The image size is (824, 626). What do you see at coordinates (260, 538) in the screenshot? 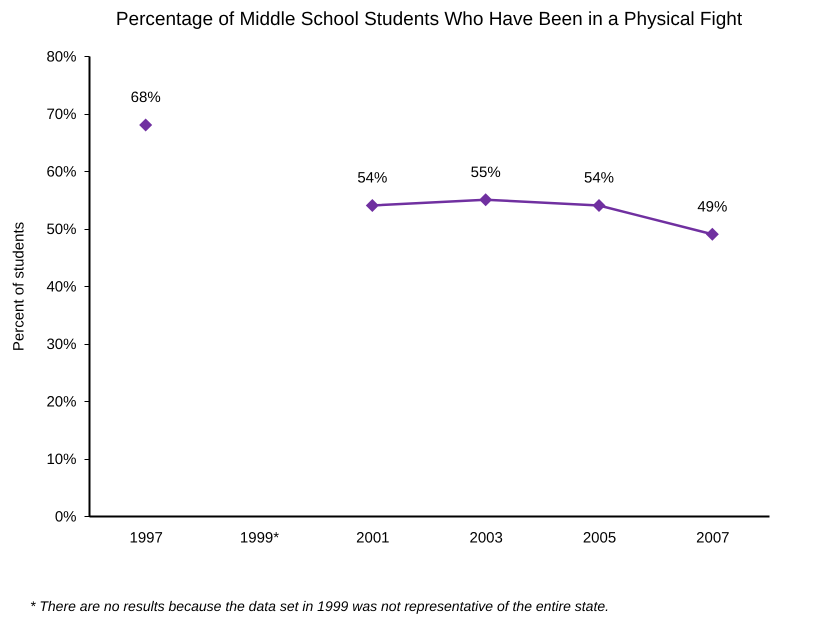
I see `x-tick-label: 1999*` at bounding box center [260, 538].